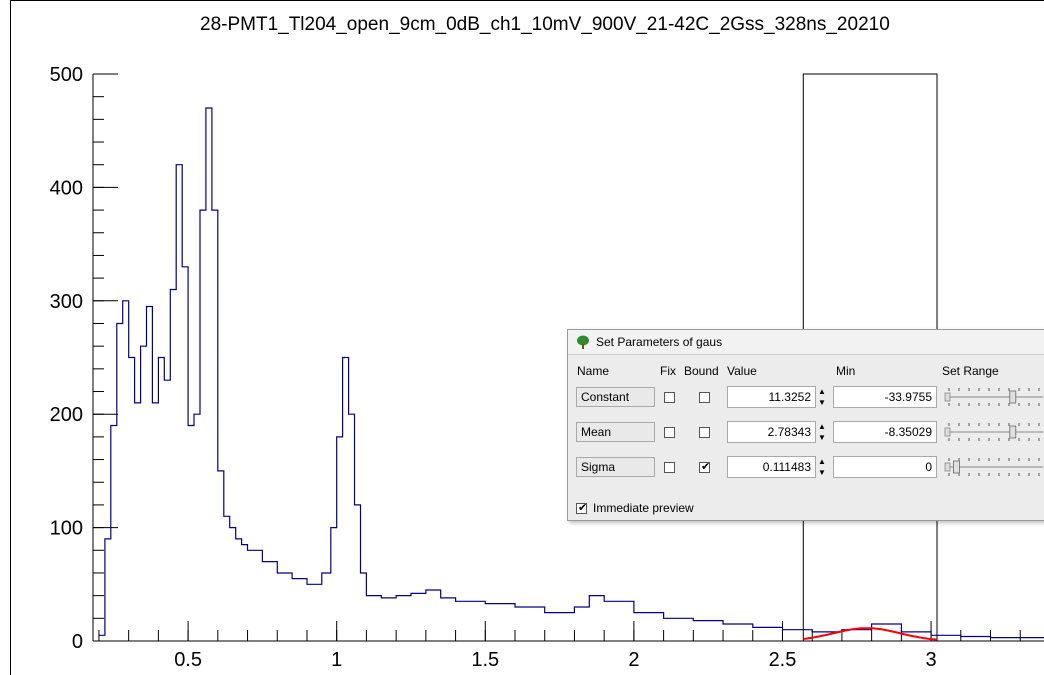 The width and height of the screenshot is (1044, 675). Describe the element at coordinates (970, 371) in the screenshot. I see `header-set-range: Set Range` at that location.